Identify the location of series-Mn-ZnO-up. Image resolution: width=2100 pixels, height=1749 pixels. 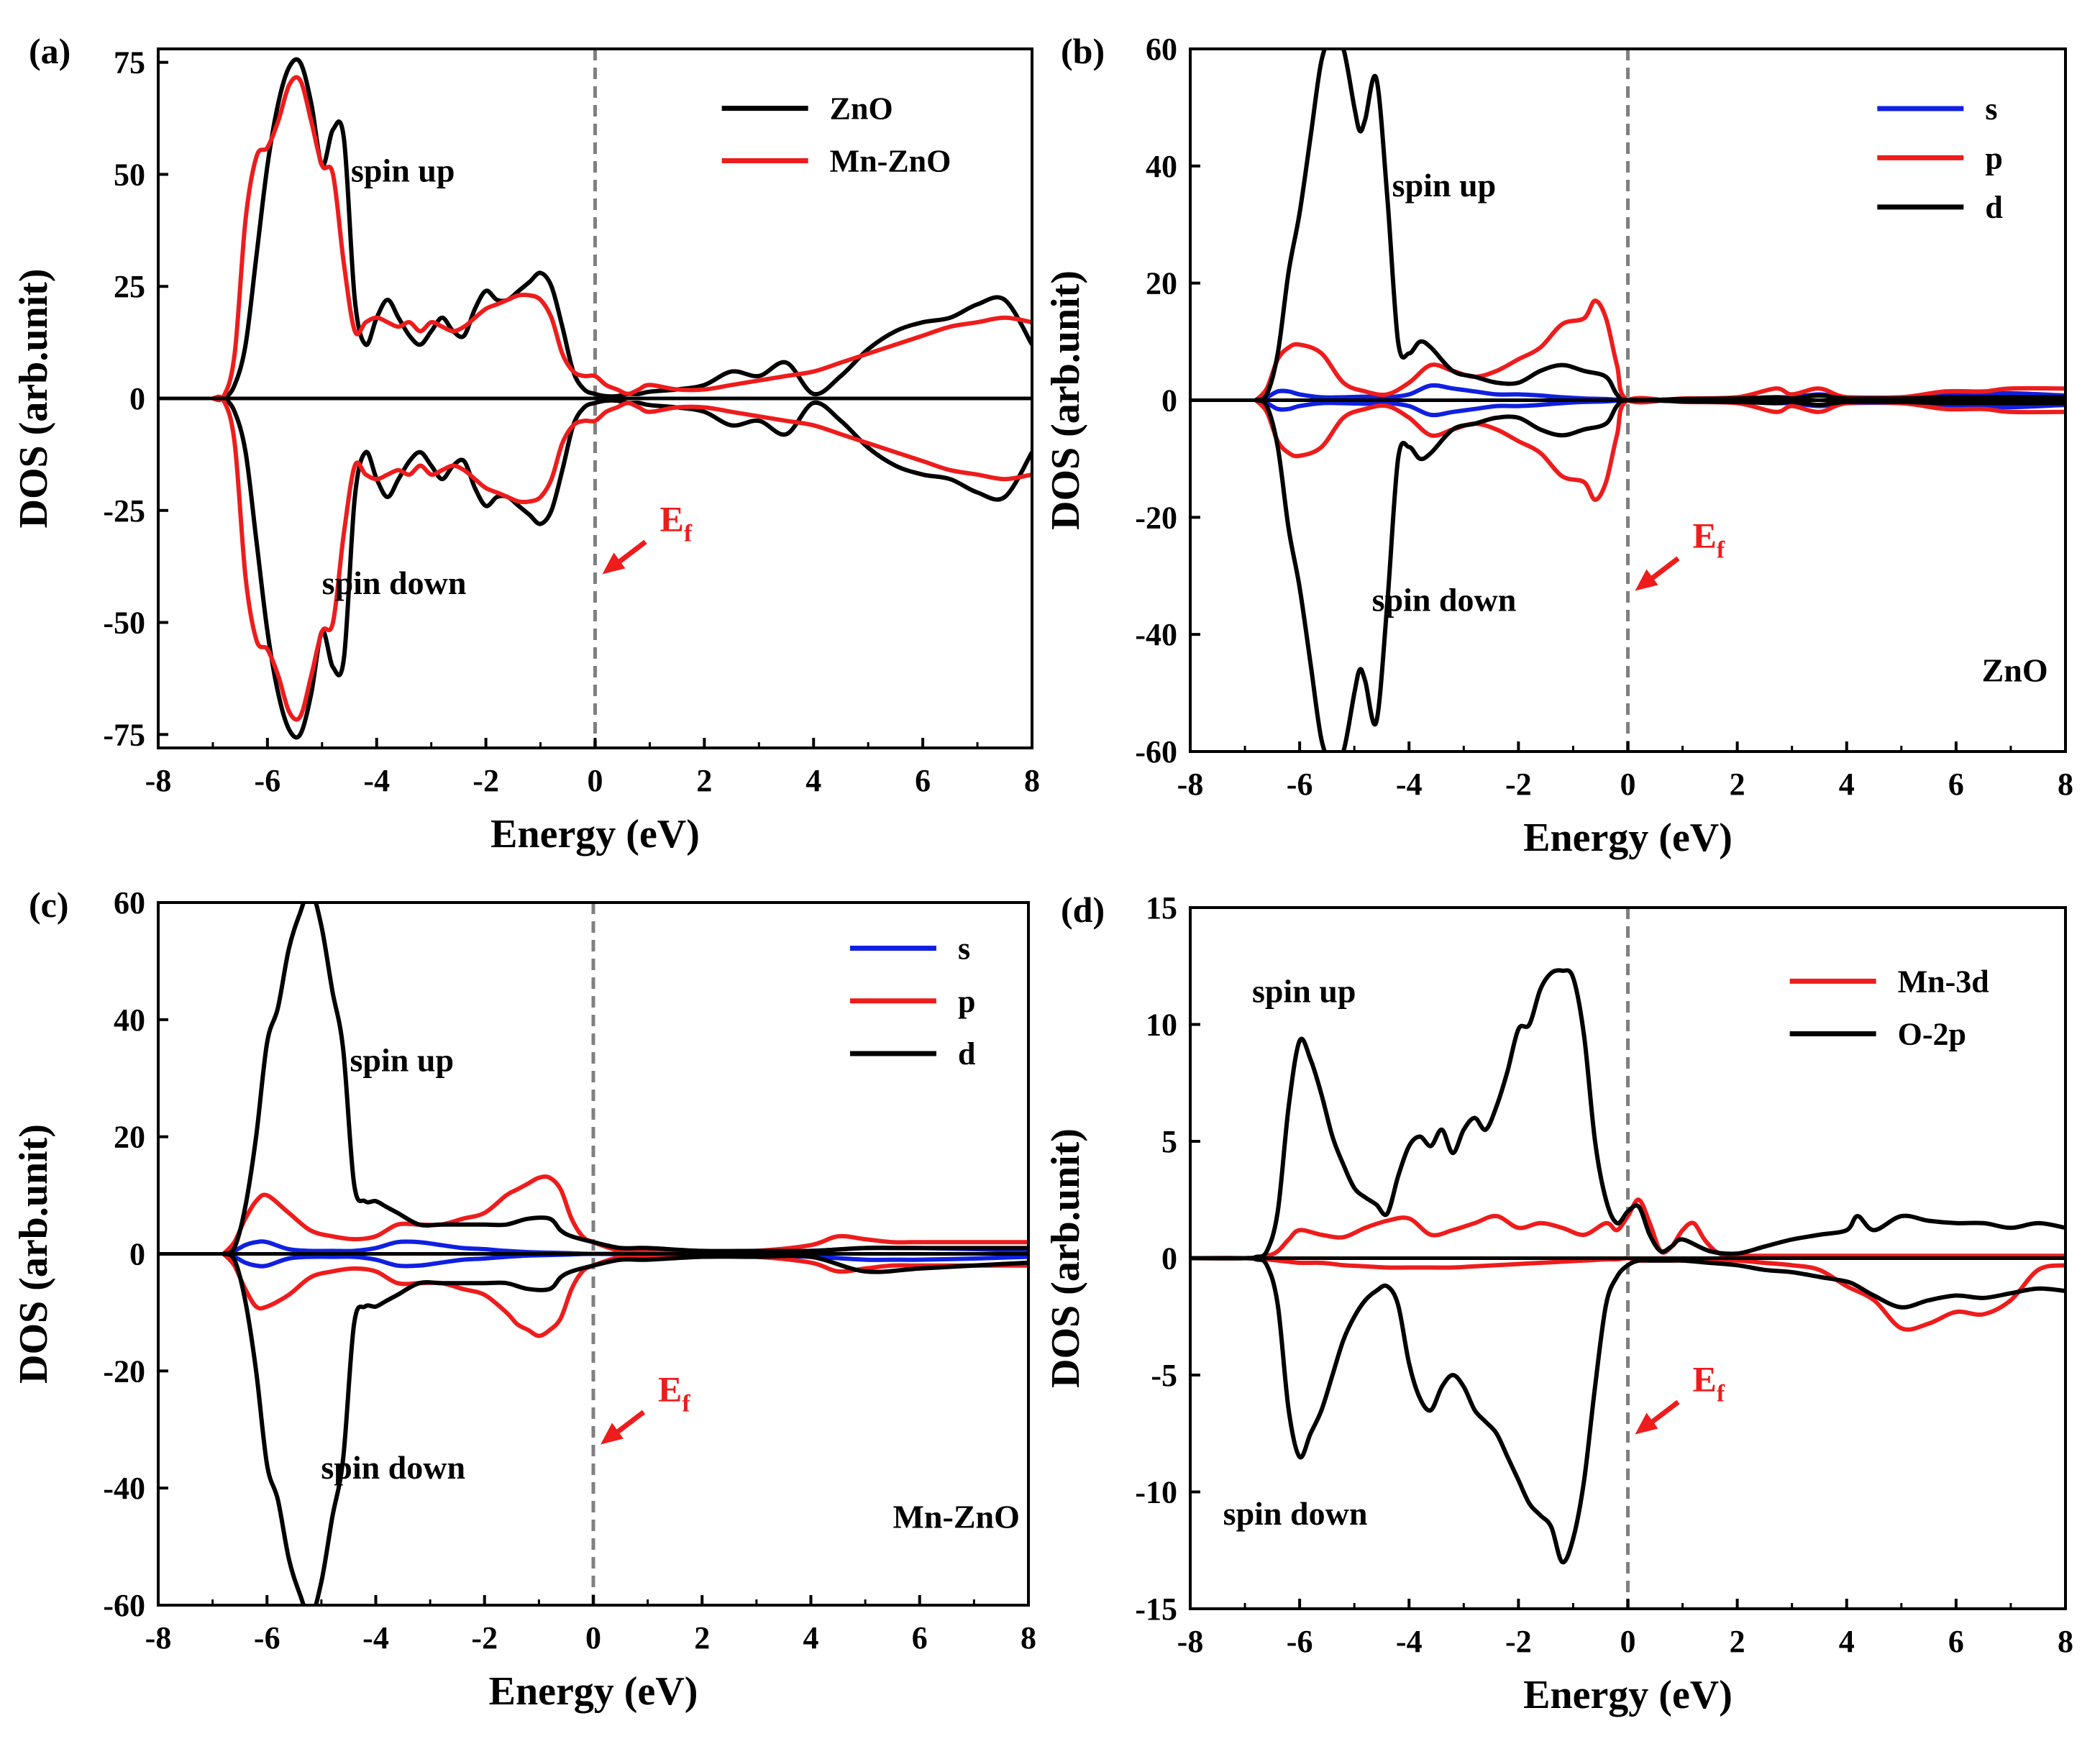
(622, 239).